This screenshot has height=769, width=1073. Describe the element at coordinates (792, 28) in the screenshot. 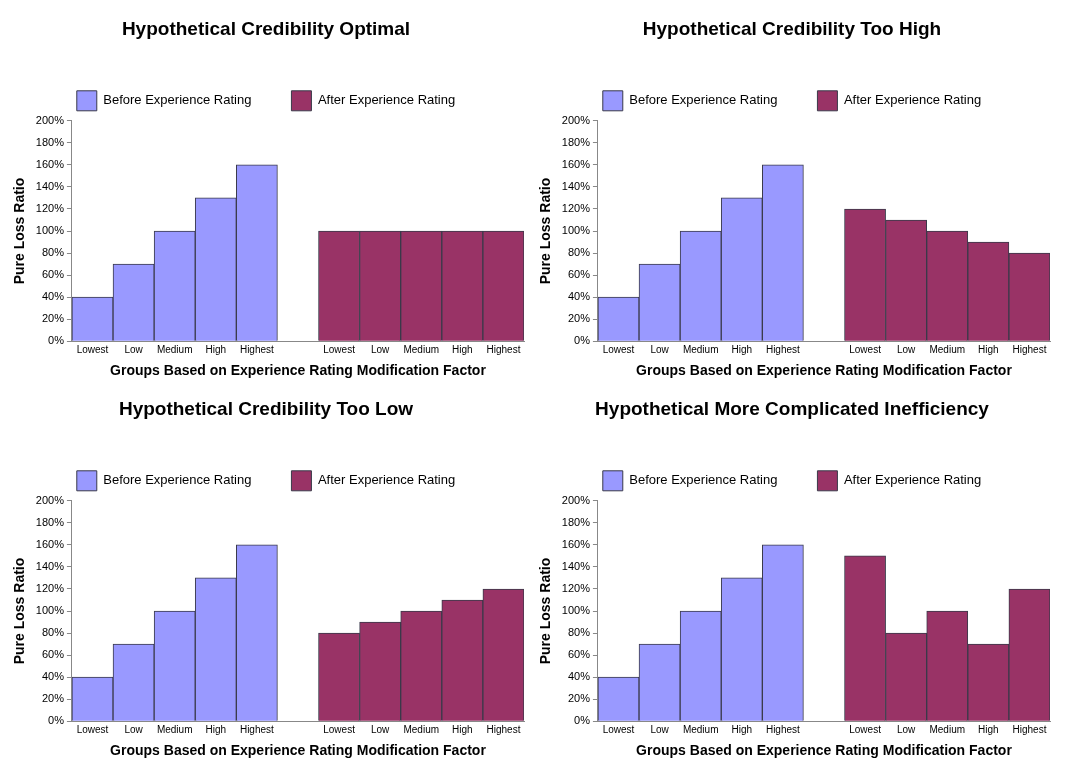

I see `chart-title: Hypothetical Credibility Too High` at that location.